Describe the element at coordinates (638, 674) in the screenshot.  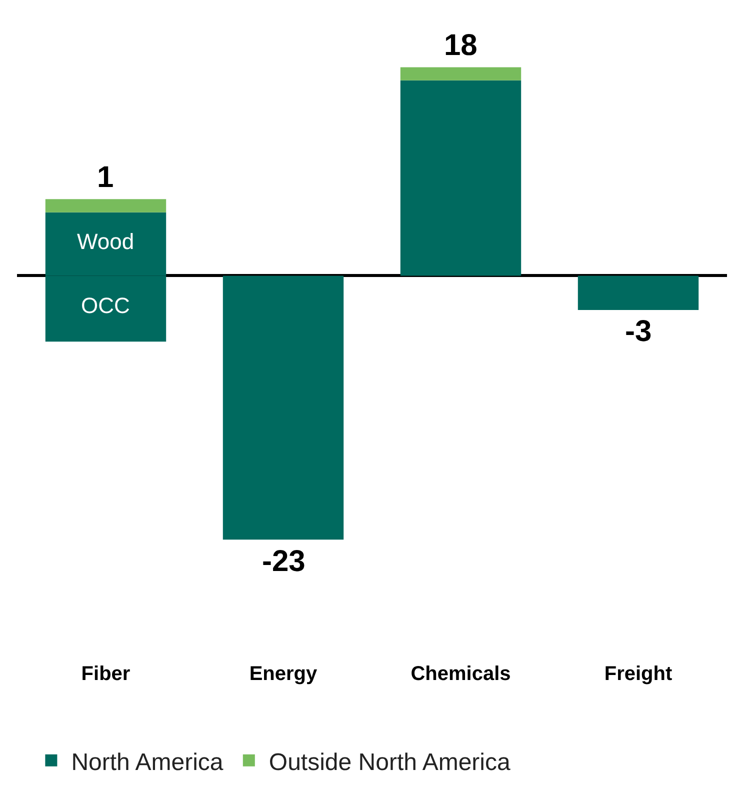
I see `x-tick-label: Freight` at that location.